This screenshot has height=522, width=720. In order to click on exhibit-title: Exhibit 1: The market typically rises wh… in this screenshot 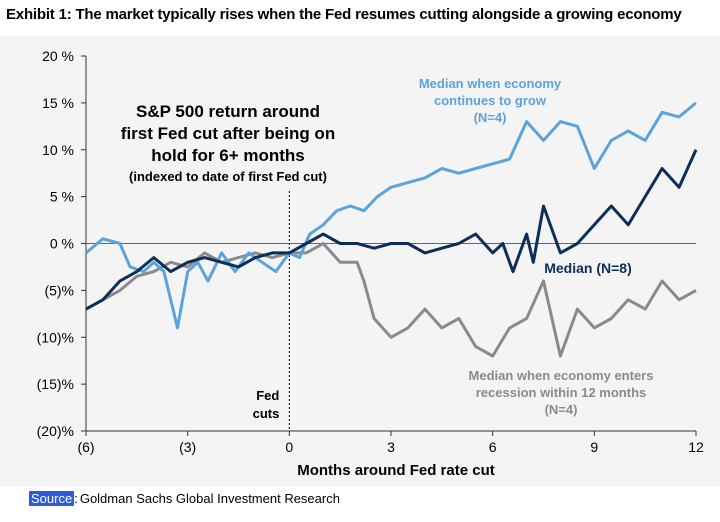, I will do `click(344, 14)`.